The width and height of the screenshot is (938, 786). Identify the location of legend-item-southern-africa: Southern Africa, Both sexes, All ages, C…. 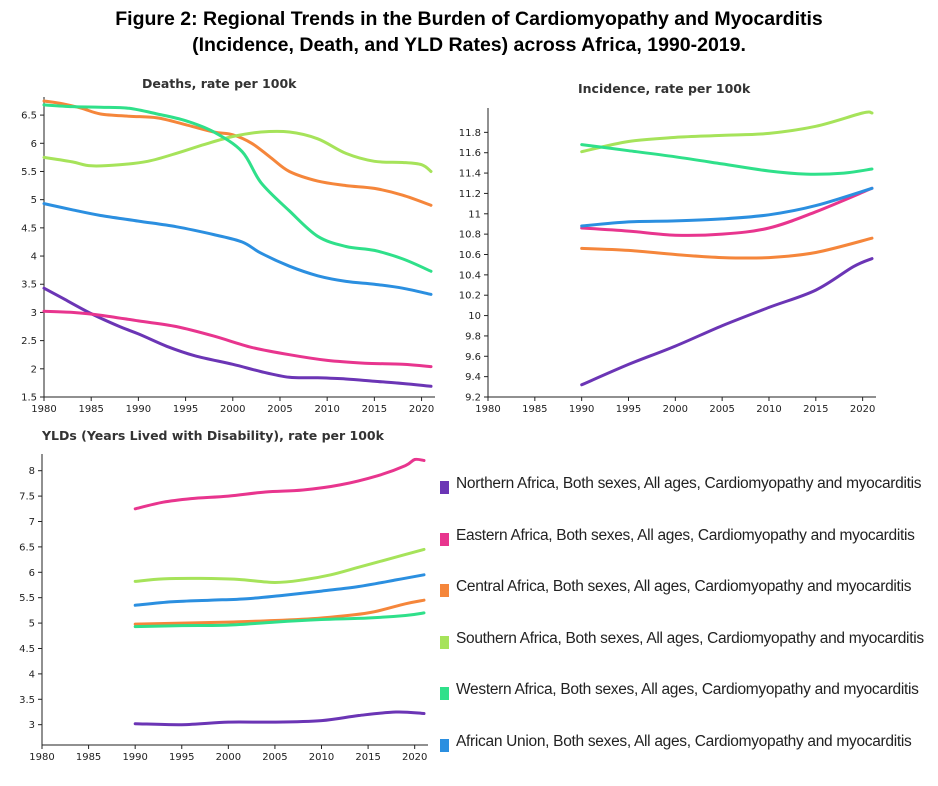
(688, 651).